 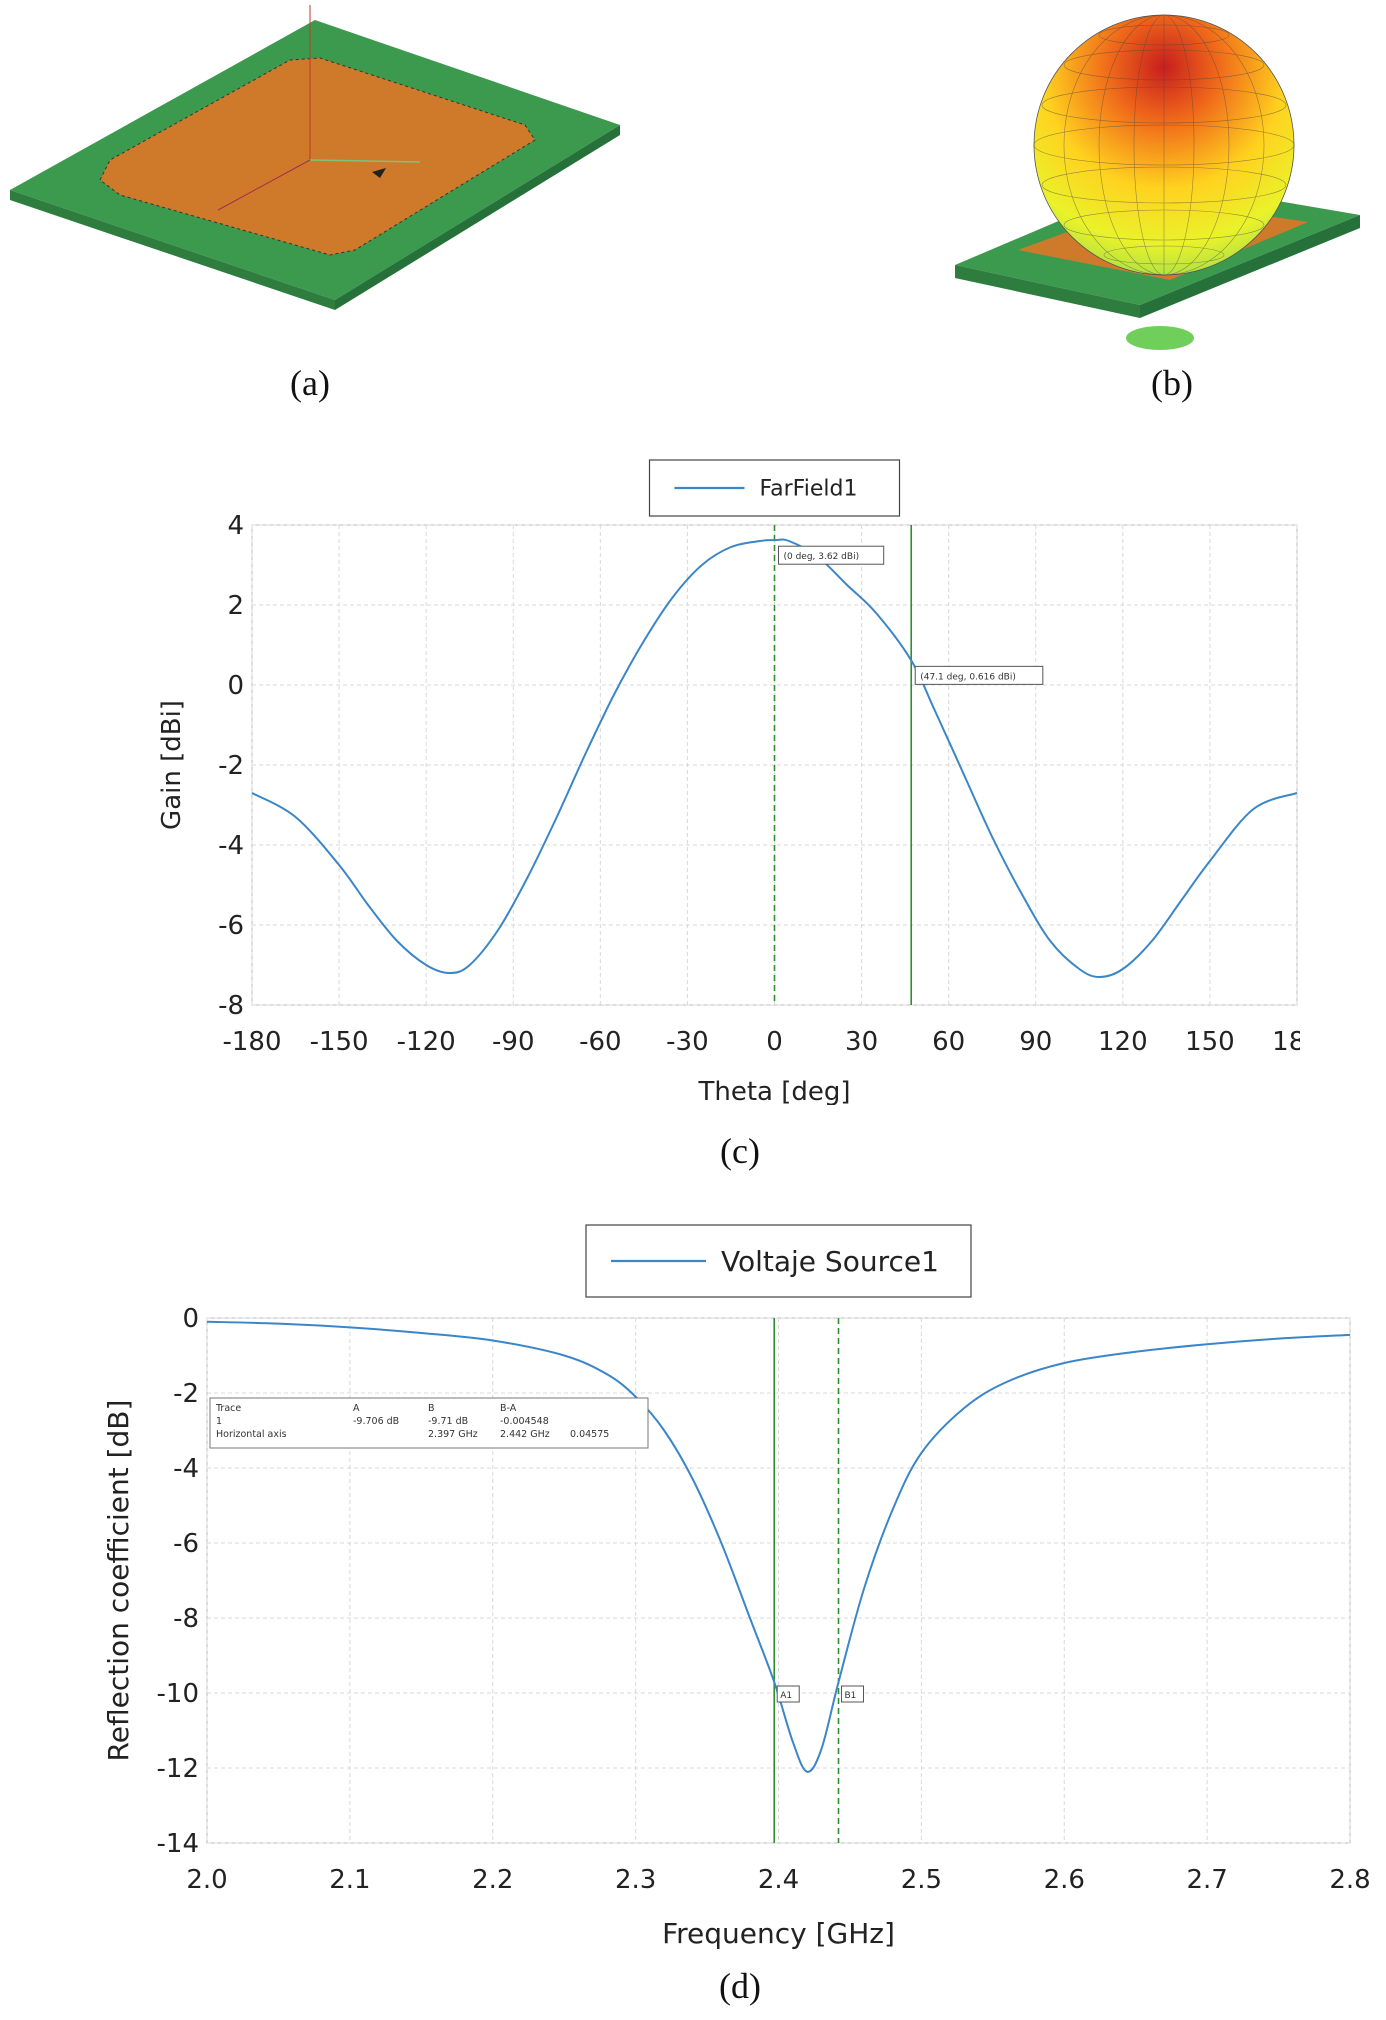 I want to click on x-tick-label: 0, so click(x=774, y=1042).